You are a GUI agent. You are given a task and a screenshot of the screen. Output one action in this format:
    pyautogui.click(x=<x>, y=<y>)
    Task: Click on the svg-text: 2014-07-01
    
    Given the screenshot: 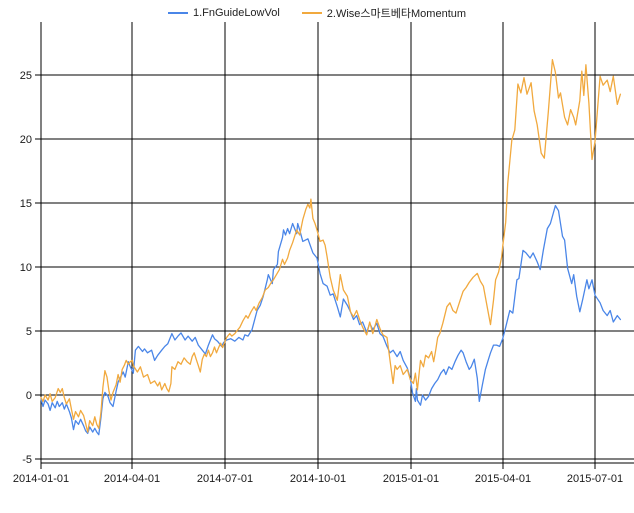 What is the action you would take?
    pyautogui.click(x=225, y=479)
    